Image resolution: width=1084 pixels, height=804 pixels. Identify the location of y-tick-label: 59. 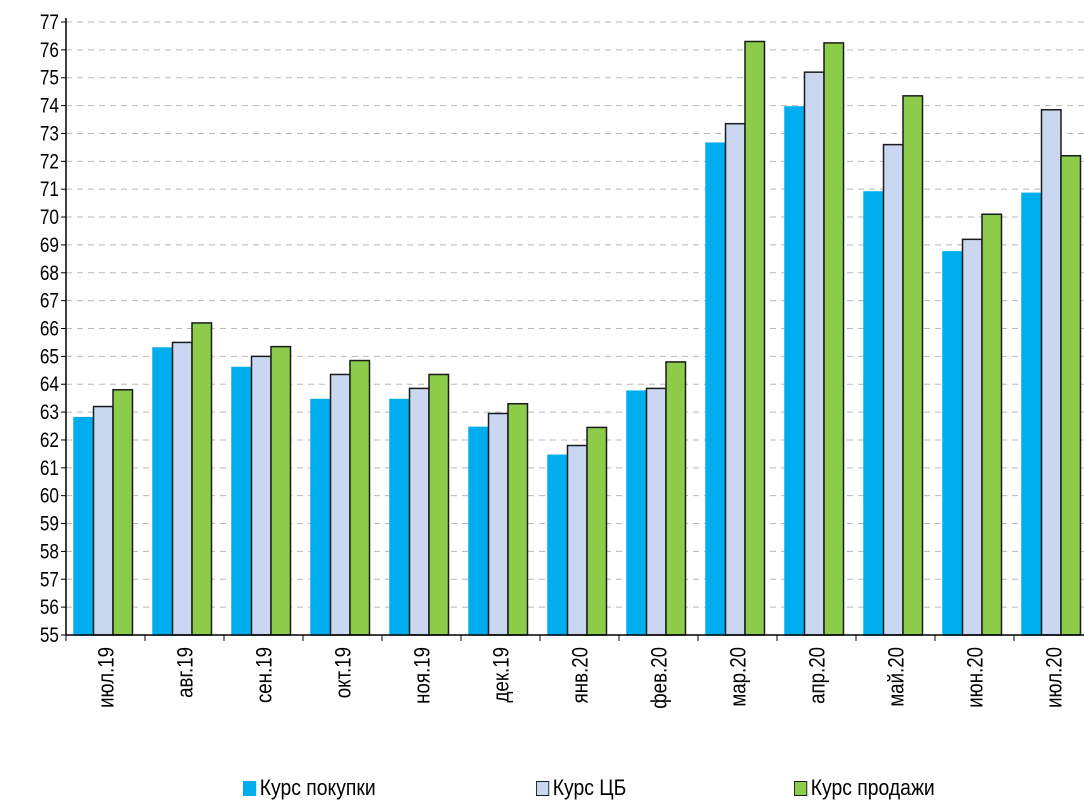
(49, 524).